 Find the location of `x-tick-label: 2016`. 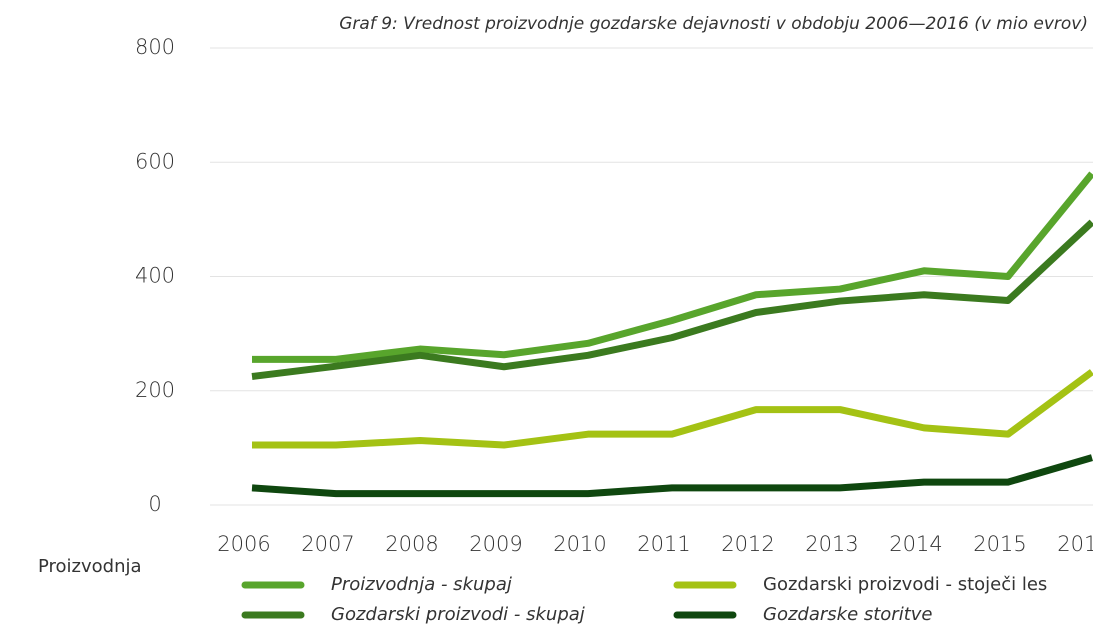

x-tick-label: 2016 is located at coordinates (1075, 544).